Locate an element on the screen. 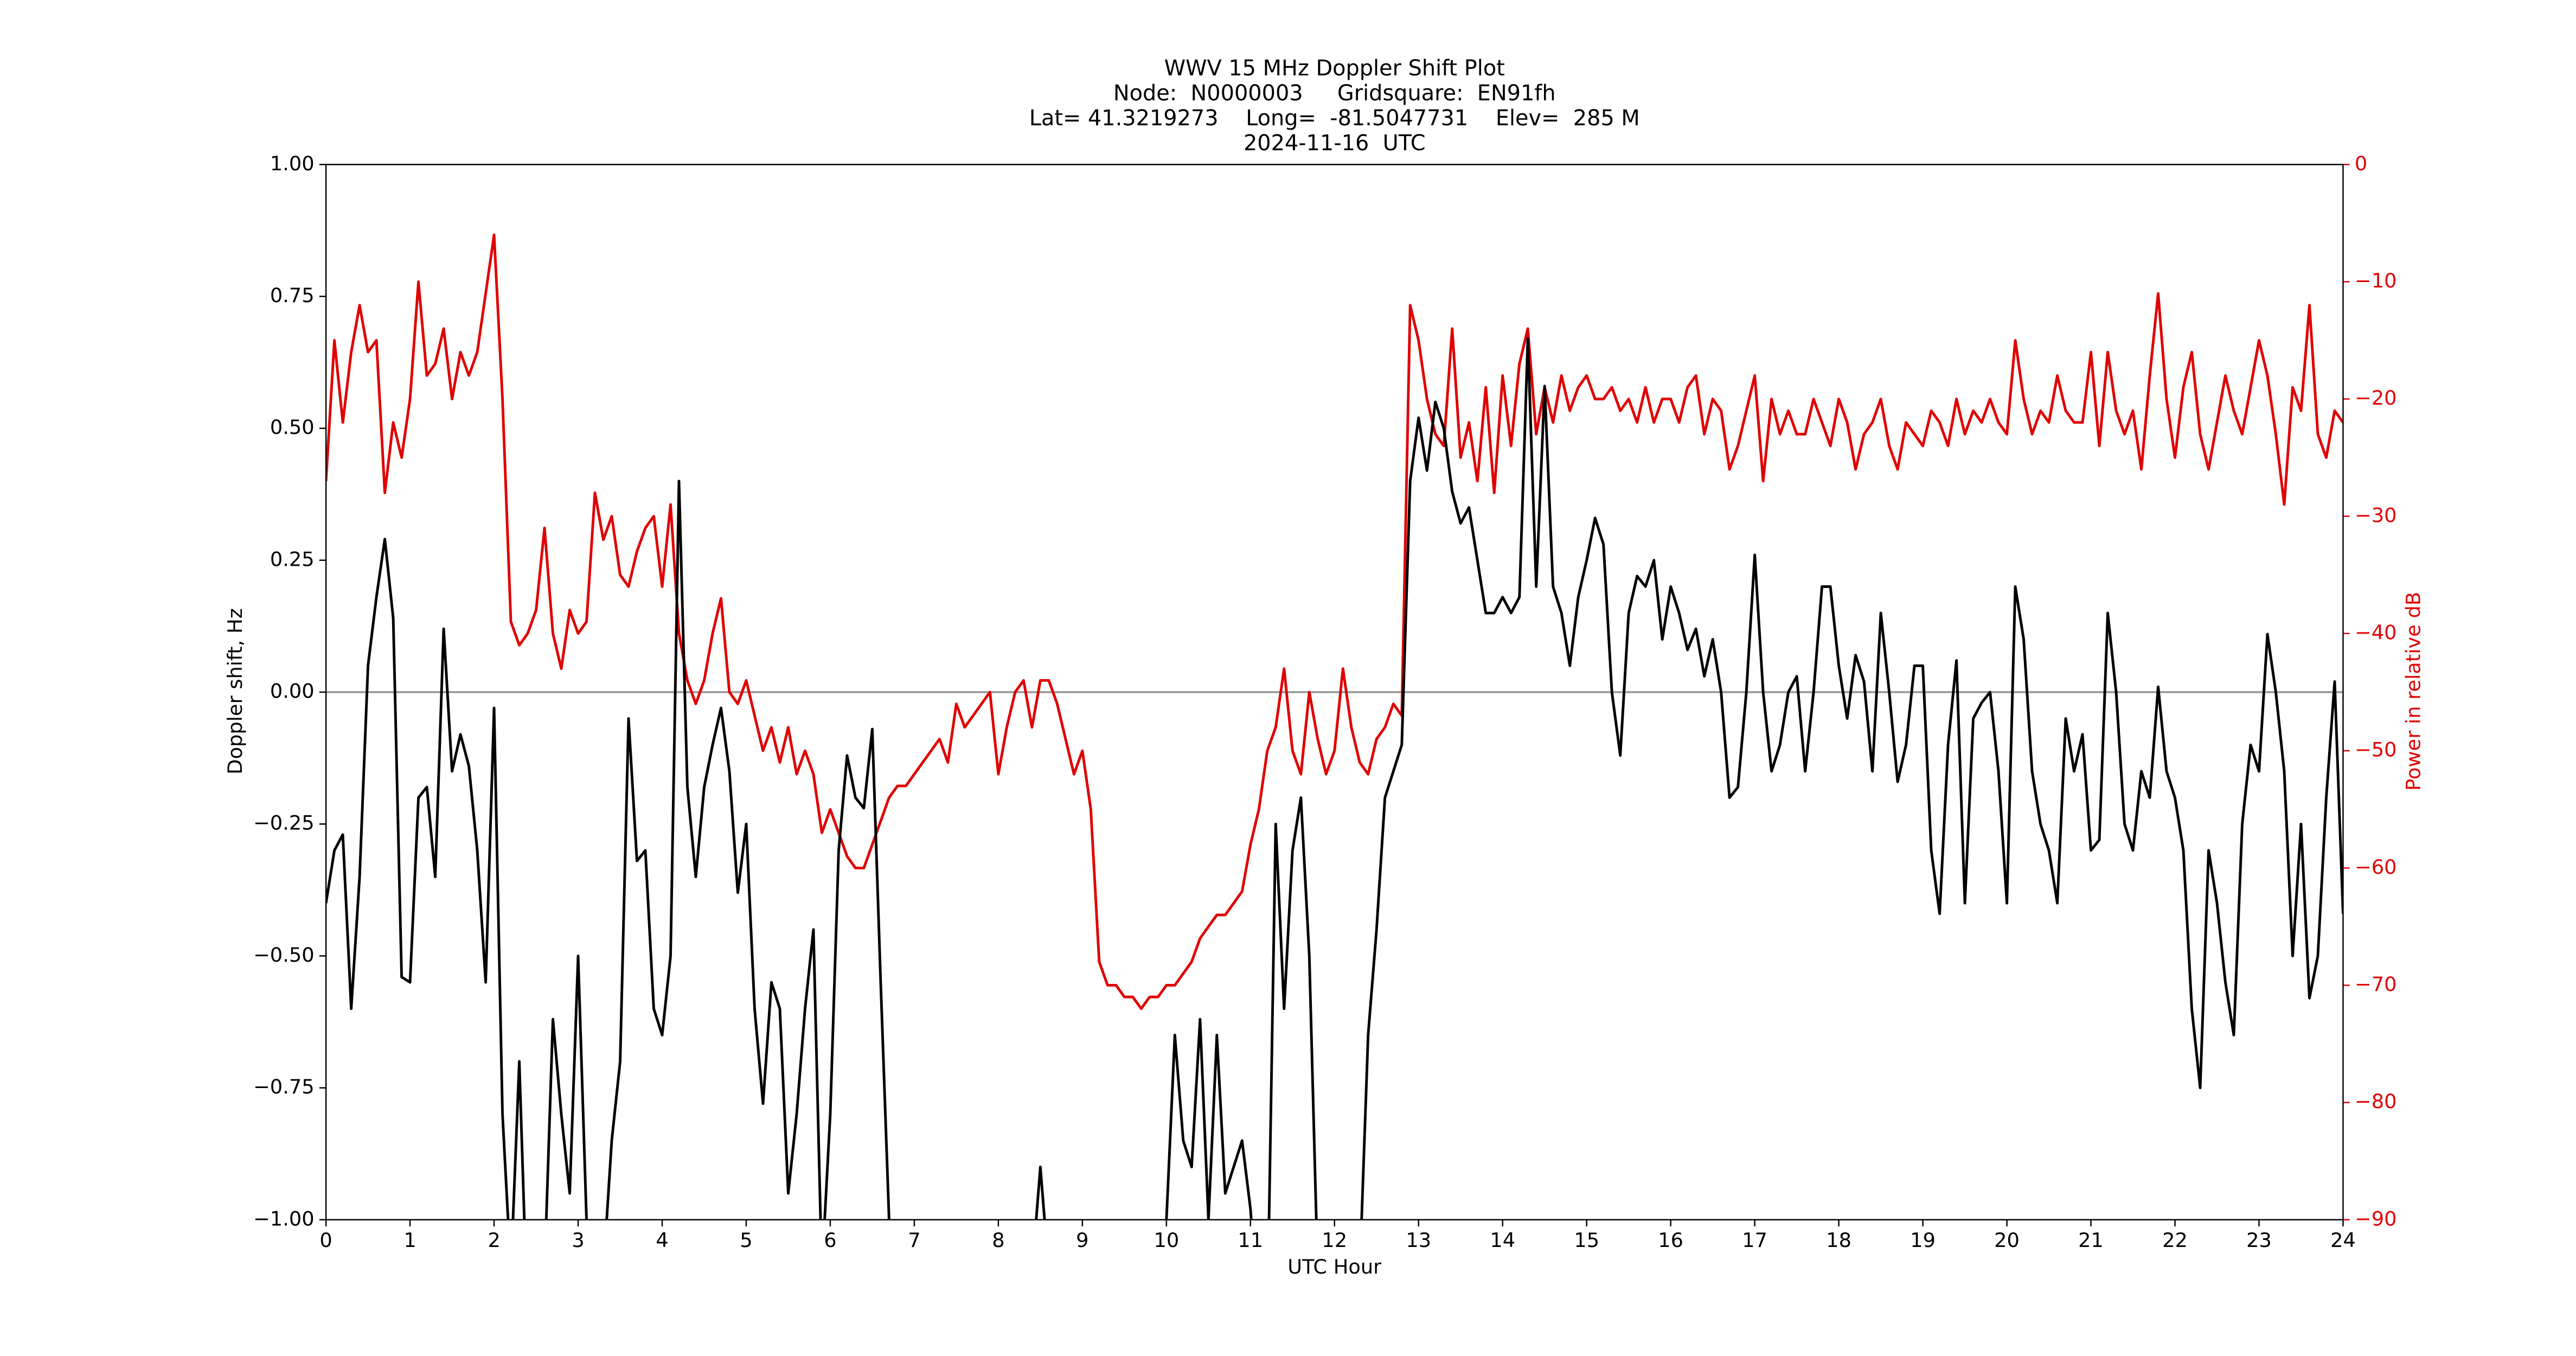 Image resolution: width=2576 pixels, height=1356 pixels. x-tick-label: 17 is located at coordinates (1754, 1240).